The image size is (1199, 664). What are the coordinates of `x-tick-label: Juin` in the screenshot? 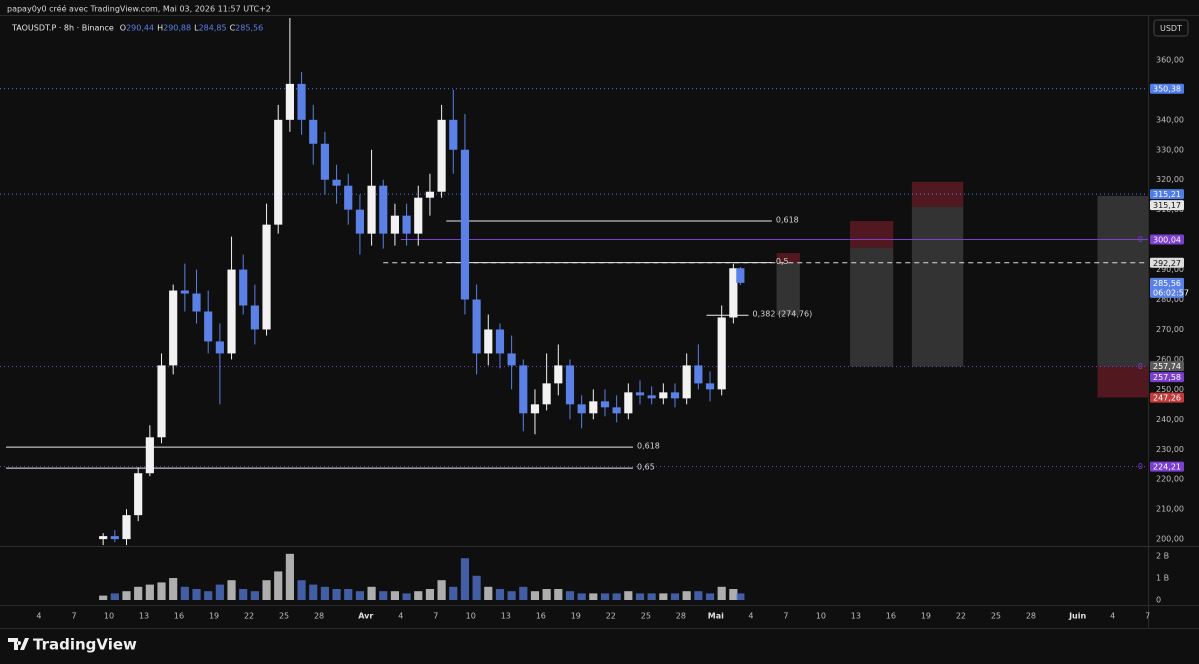 It's located at (1077, 616).